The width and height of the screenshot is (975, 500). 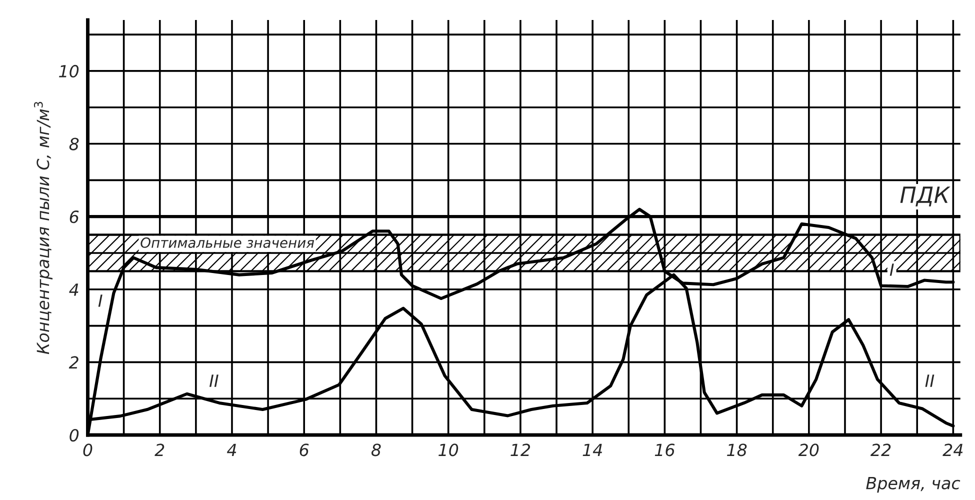 What do you see at coordinates (952, 450) in the screenshot?
I see `x-tick-label: 24` at bounding box center [952, 450].